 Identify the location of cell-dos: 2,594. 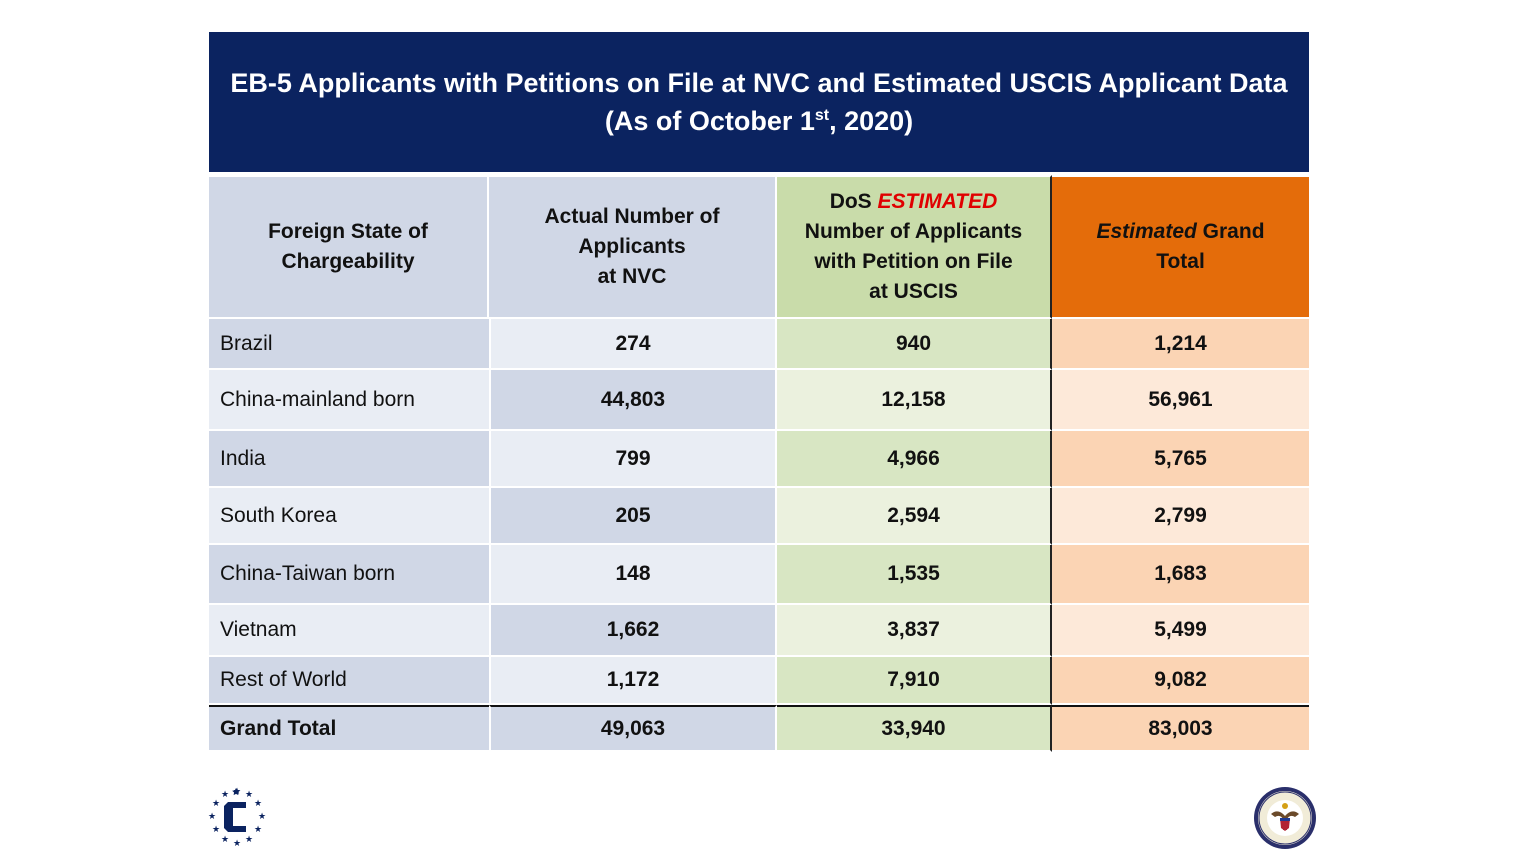
(914, 516).